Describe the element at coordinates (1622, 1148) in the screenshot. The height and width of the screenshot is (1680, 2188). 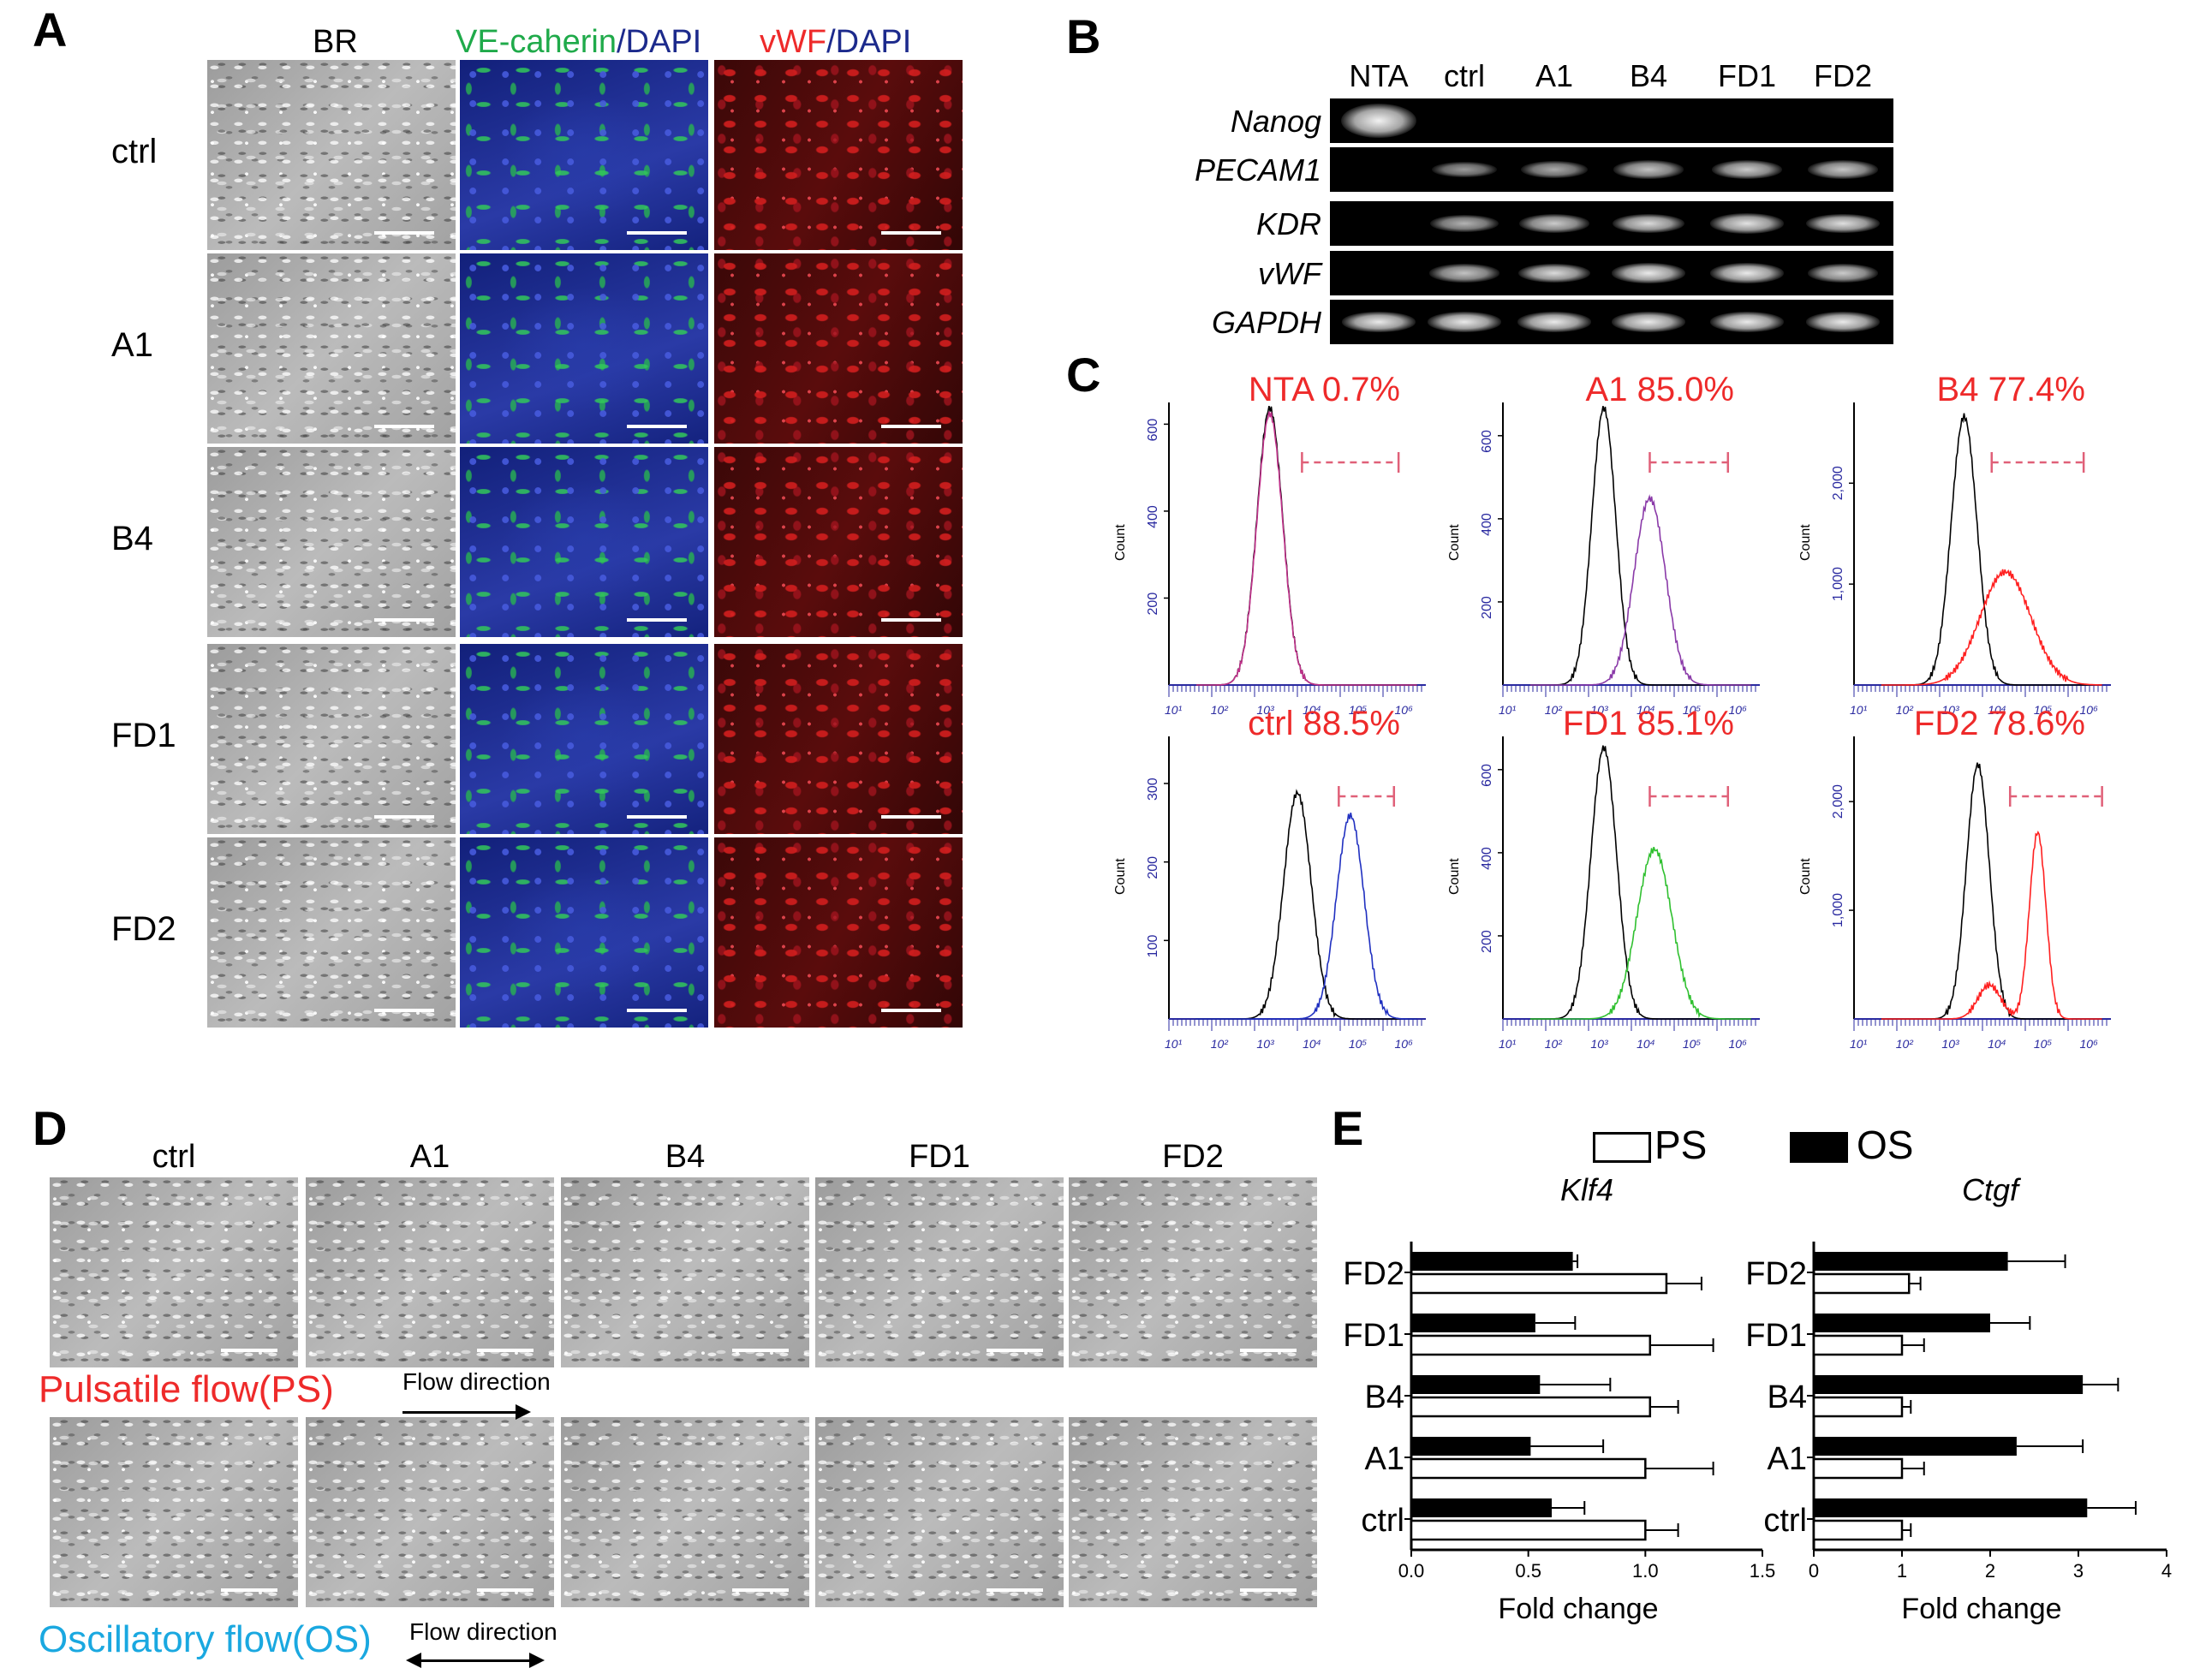
I see `legend-ps-swatch` at that location.